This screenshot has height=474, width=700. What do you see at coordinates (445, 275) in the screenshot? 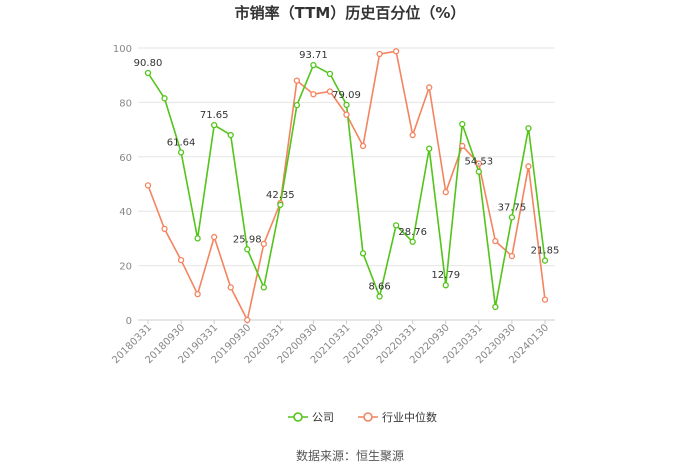
I see `data-label: 12.79` at bounding box center [445, 275].